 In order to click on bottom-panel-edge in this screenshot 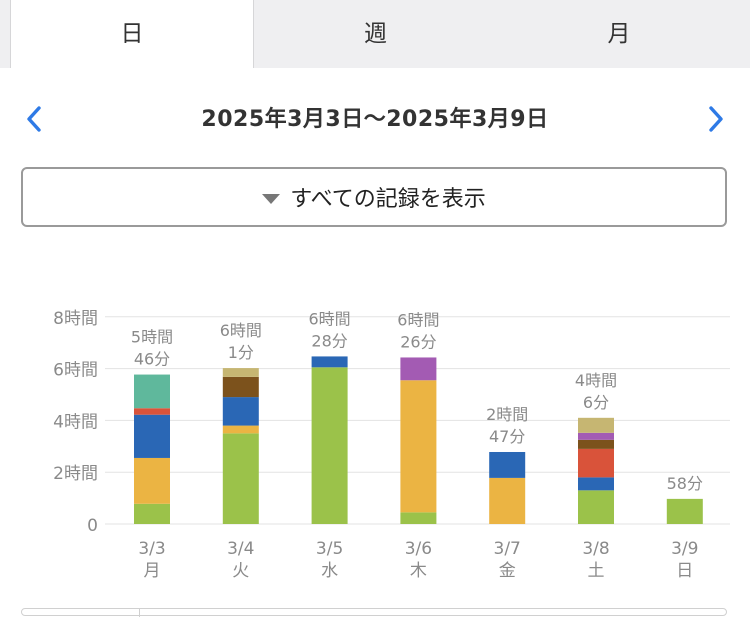, I will do `click(374, 612)`.